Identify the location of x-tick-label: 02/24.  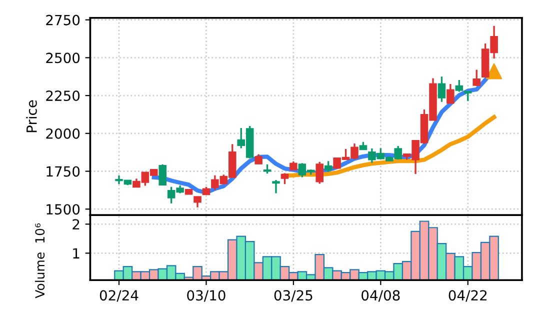
(119, 296).